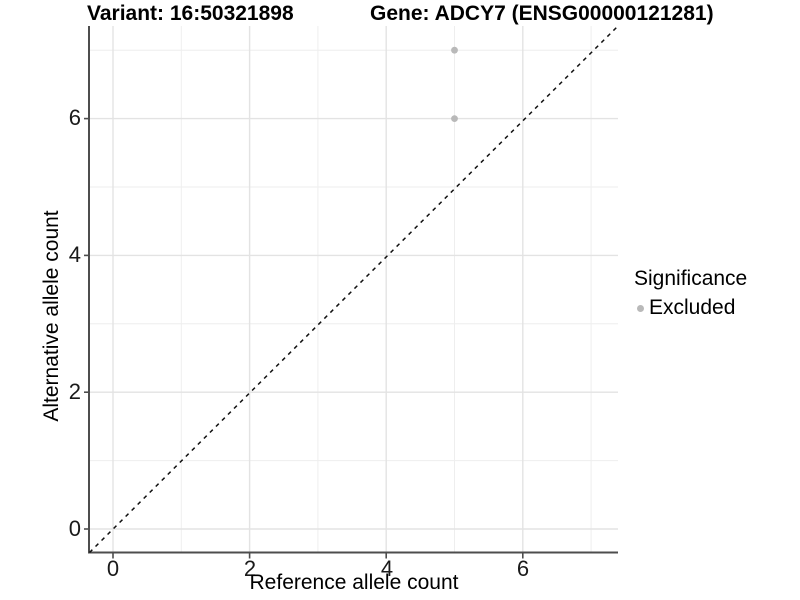 The height and width of the screenshot is (600, 800). I want to click on legend-item-label: Excluded, so click(692, 307).